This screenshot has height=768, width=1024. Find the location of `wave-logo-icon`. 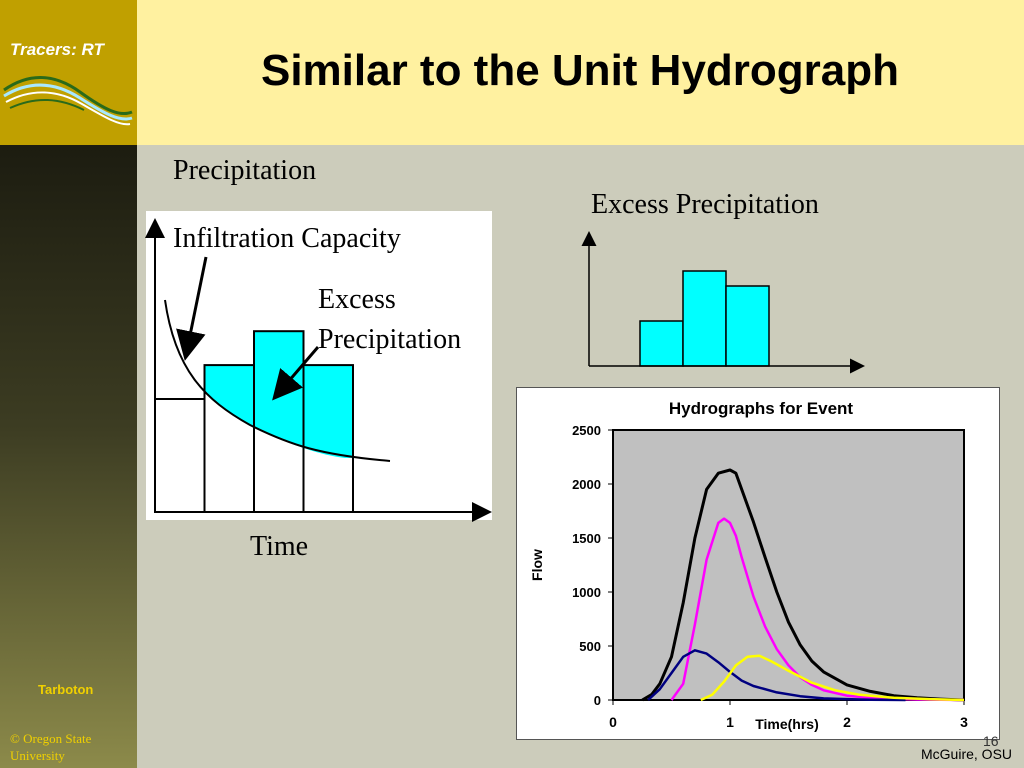

wave-logo-icon is located at coordinates (68, 101).